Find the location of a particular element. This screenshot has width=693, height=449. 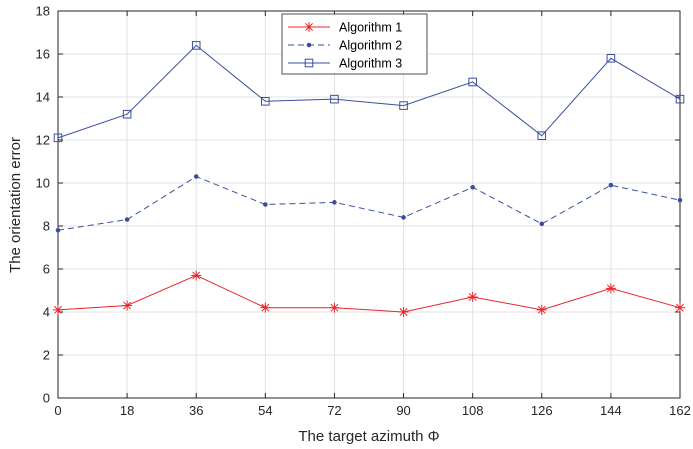

y-tick-label: 6 is located at coordinates (46, 269).